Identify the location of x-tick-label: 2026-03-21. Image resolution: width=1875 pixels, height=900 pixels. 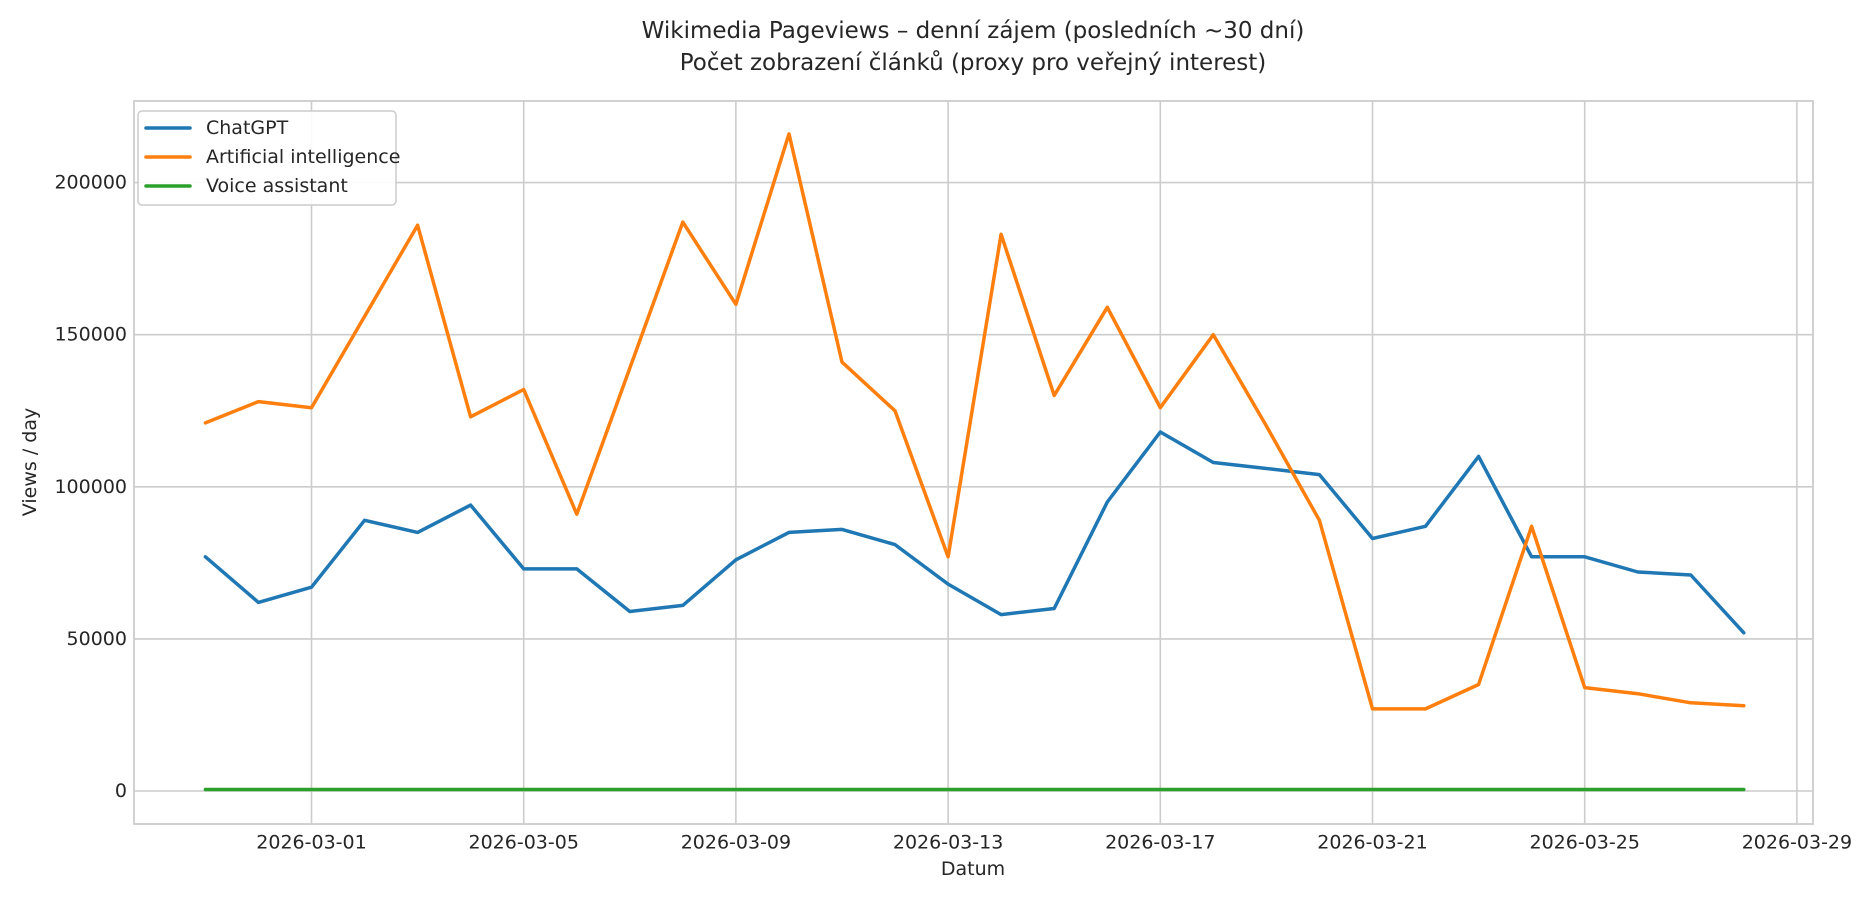
(1372, 843).